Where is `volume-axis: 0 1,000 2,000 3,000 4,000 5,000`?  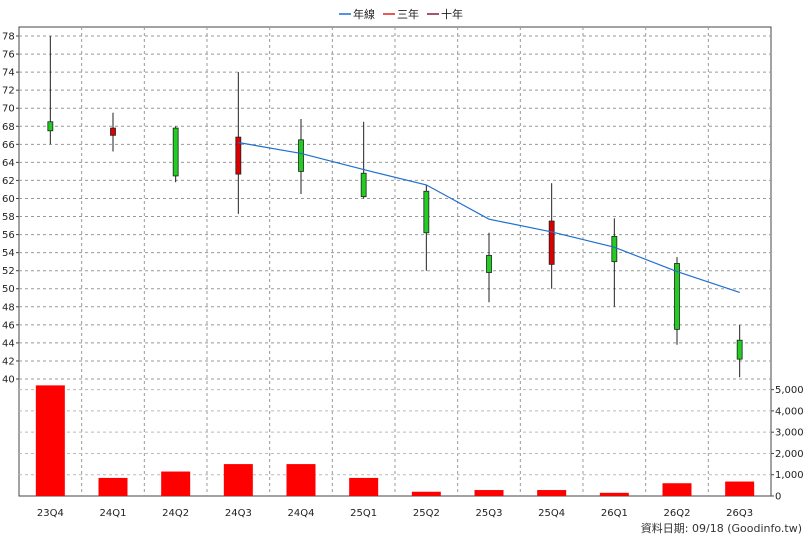
volume-axis: 0 1,000 2,000 3,000 4,000 5,000 is located at coordinates (787, 444).